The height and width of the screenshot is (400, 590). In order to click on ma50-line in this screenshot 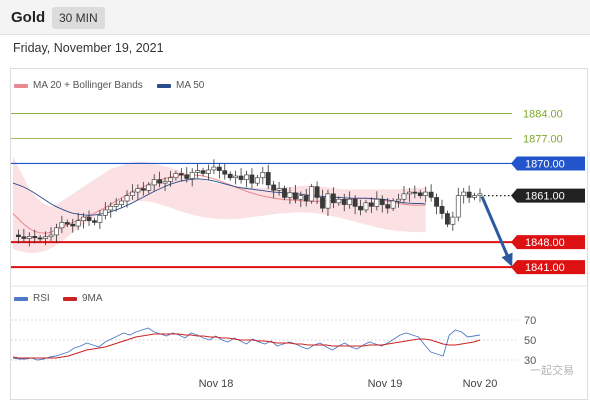, I will do `click(219, 197)`.